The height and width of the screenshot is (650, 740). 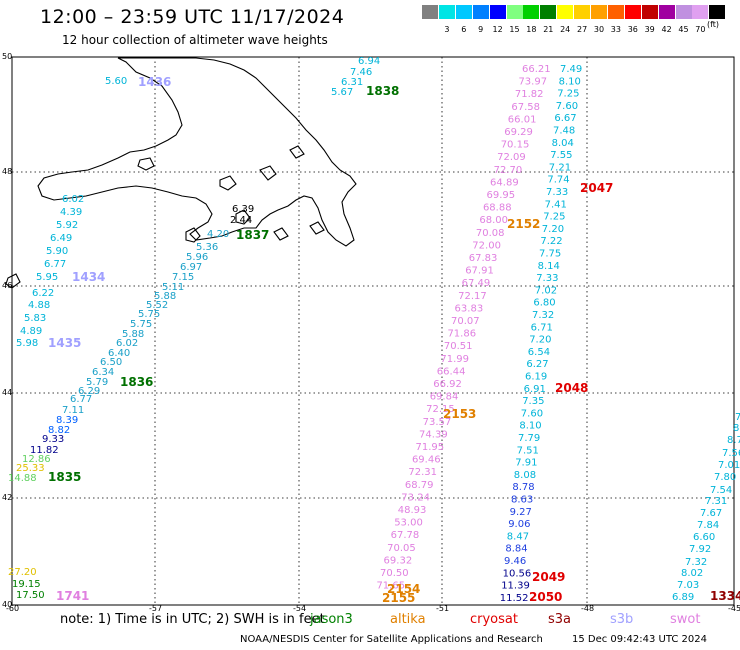 I want to click on wave-height-label: 7.49, so click(x=571, y=69).